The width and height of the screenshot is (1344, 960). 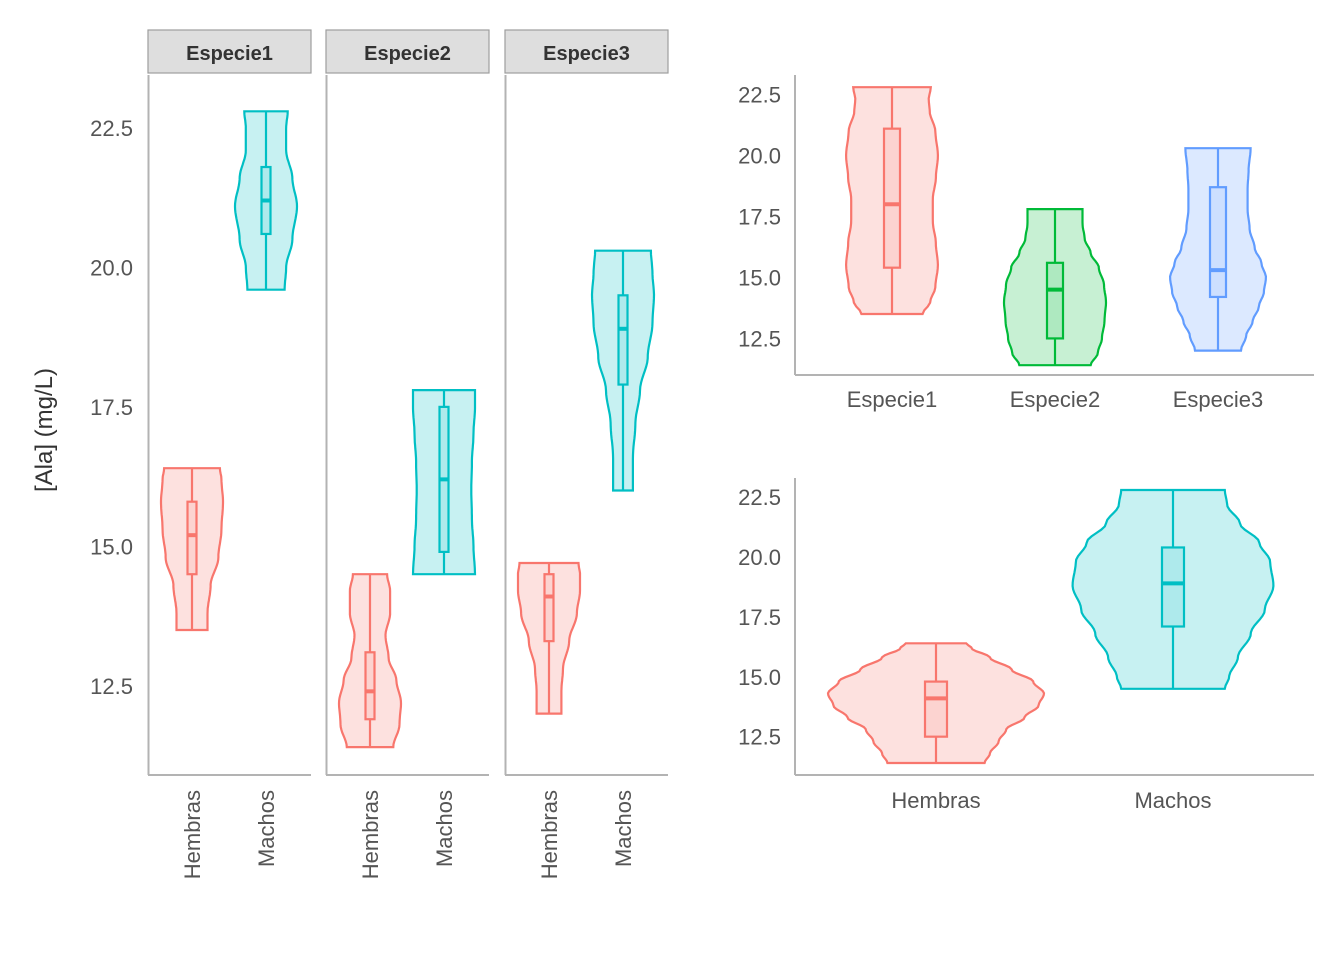 I want to click on facet-Especie3-Machos-violin, so click(x=623, y=370).